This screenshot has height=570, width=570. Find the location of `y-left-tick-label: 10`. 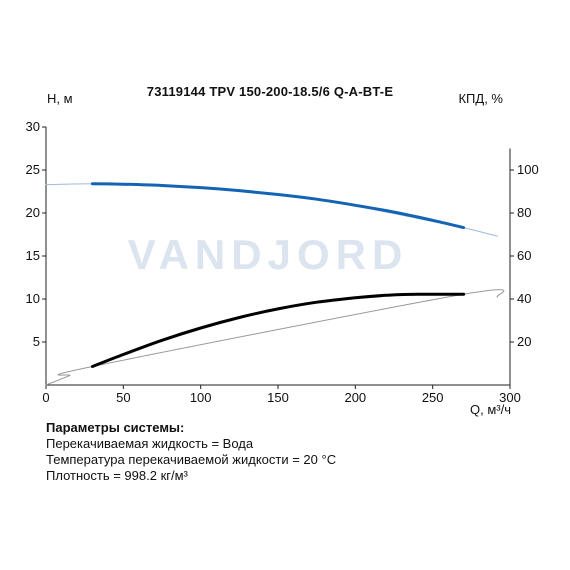

y-left-tick-label: 10 is located at coordinates (33, 298).